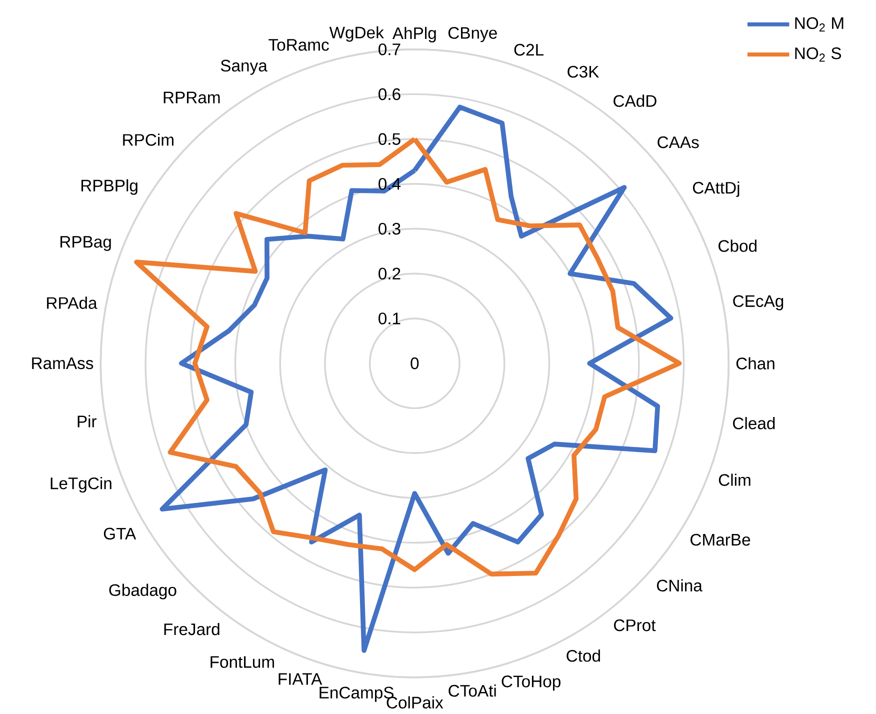 The image size is (876, 714). I want to click on legend-label: NO$_{2}$ S, so click(818, 54).